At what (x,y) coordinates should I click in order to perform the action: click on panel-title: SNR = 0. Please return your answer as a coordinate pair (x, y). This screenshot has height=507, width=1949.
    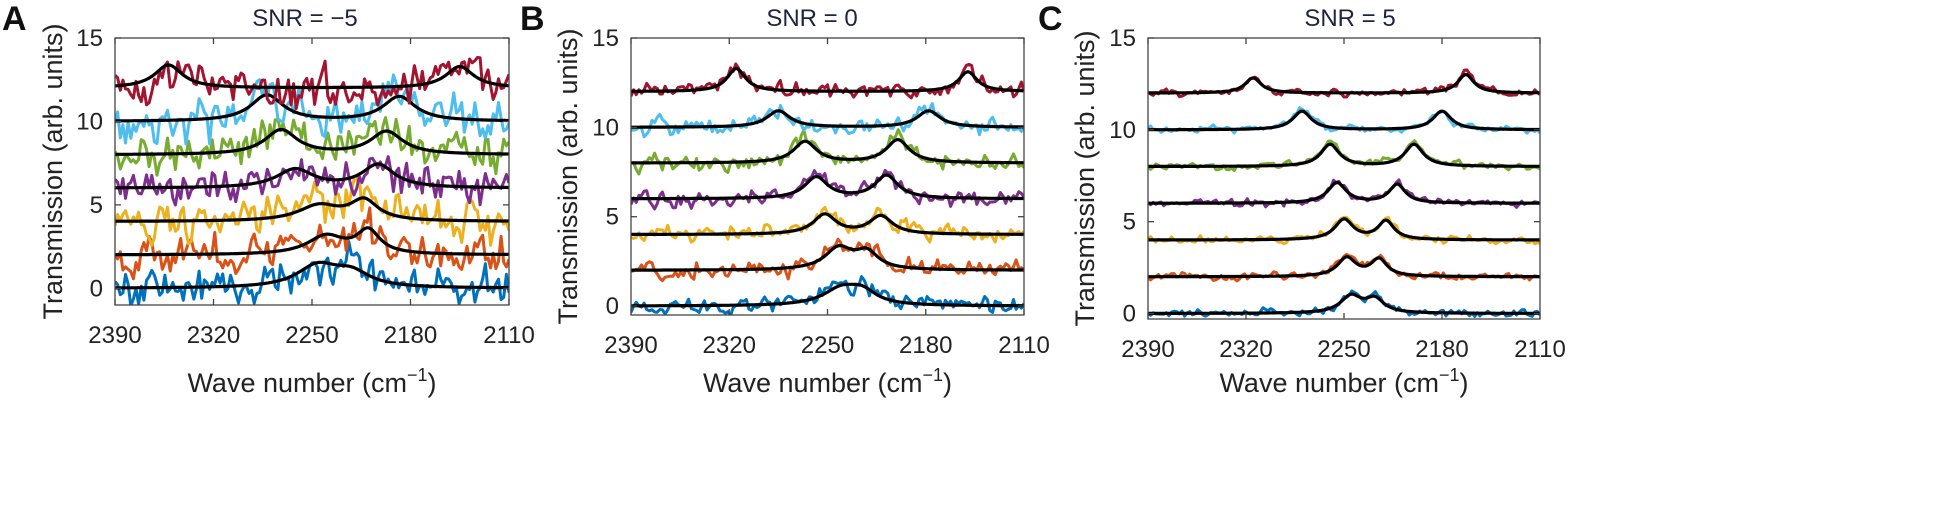
    Looking at the image, I should click on (811, 18).